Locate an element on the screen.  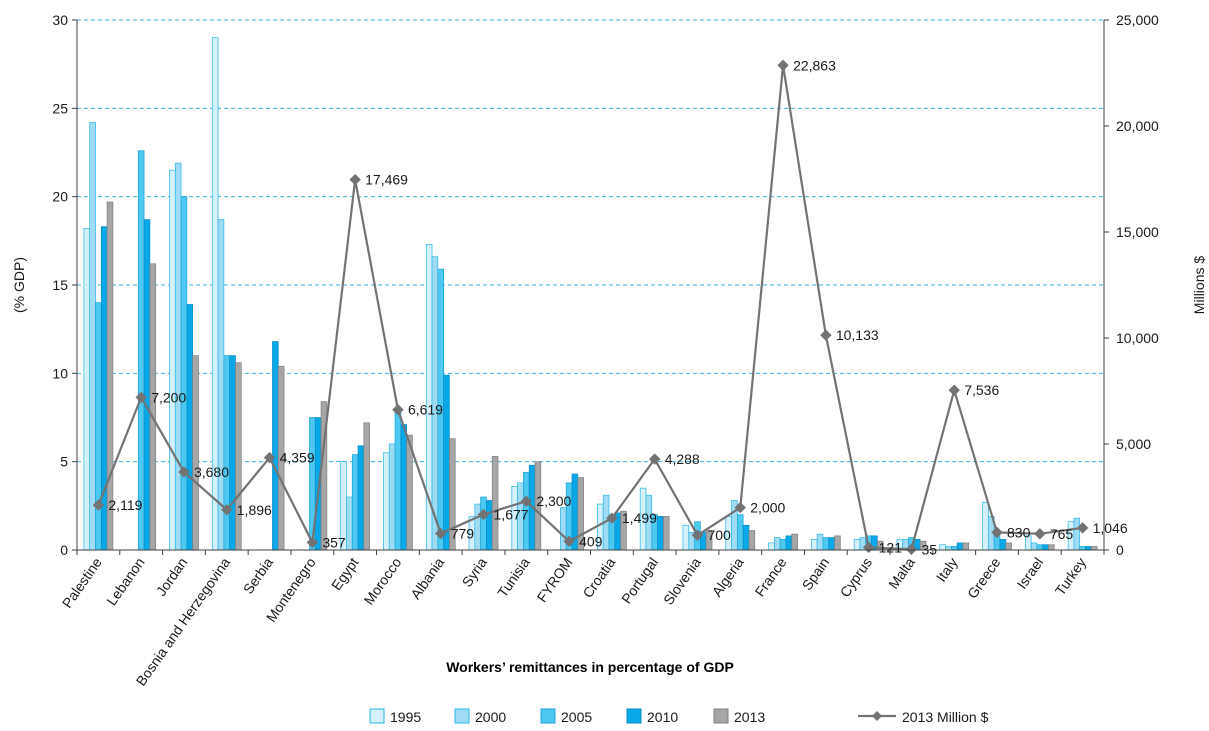
x-tick-label: Greece is located at coordinates (984, 577).